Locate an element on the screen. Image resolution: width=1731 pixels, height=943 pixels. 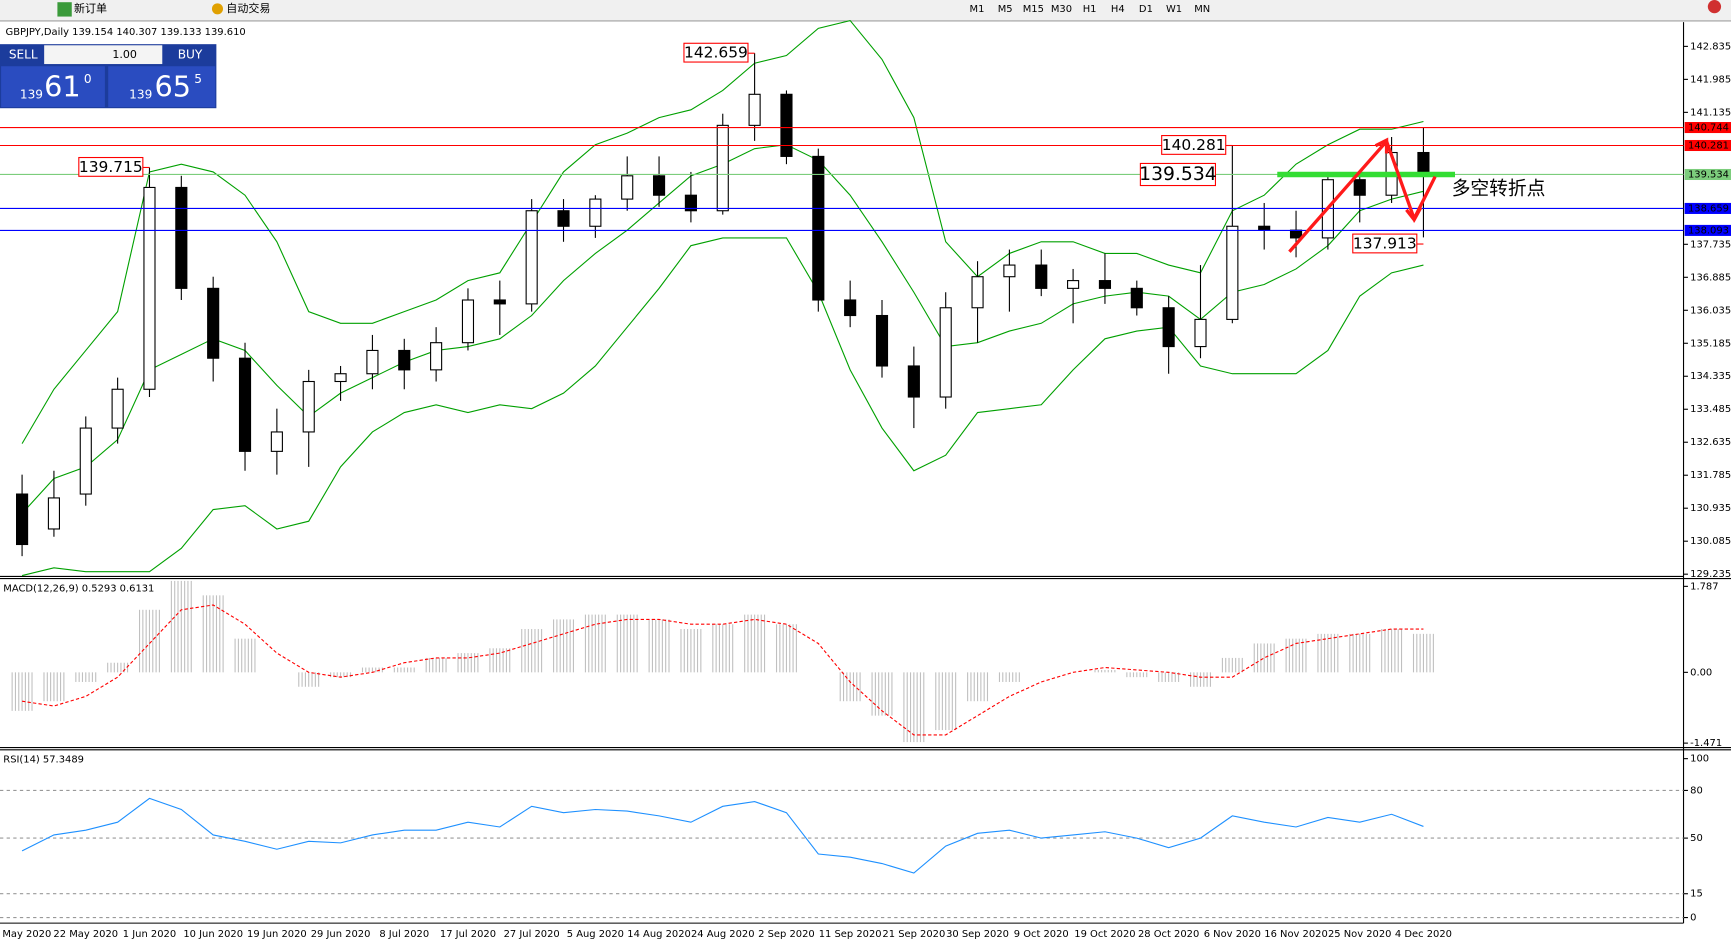
buy-button is located at coordinates (162, 87).